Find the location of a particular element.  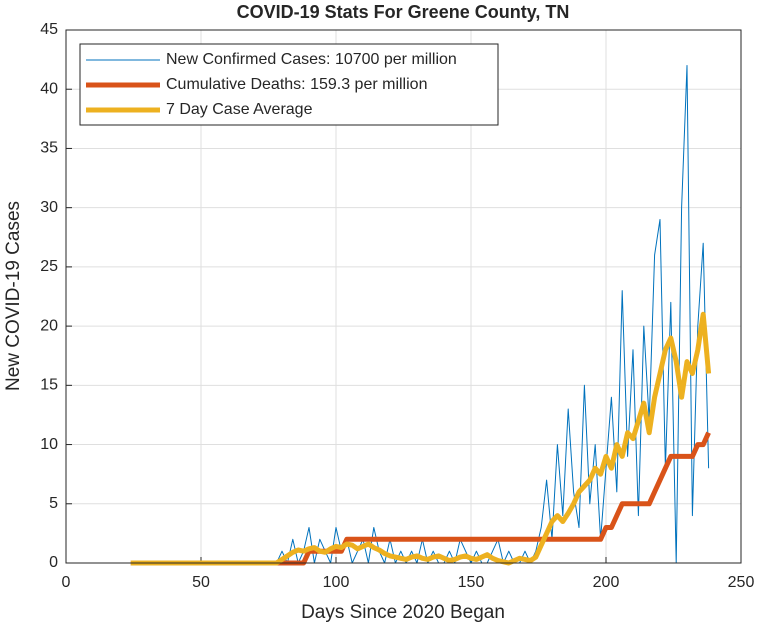

y-tick-label: 35 is located at coordinates (49, 148).